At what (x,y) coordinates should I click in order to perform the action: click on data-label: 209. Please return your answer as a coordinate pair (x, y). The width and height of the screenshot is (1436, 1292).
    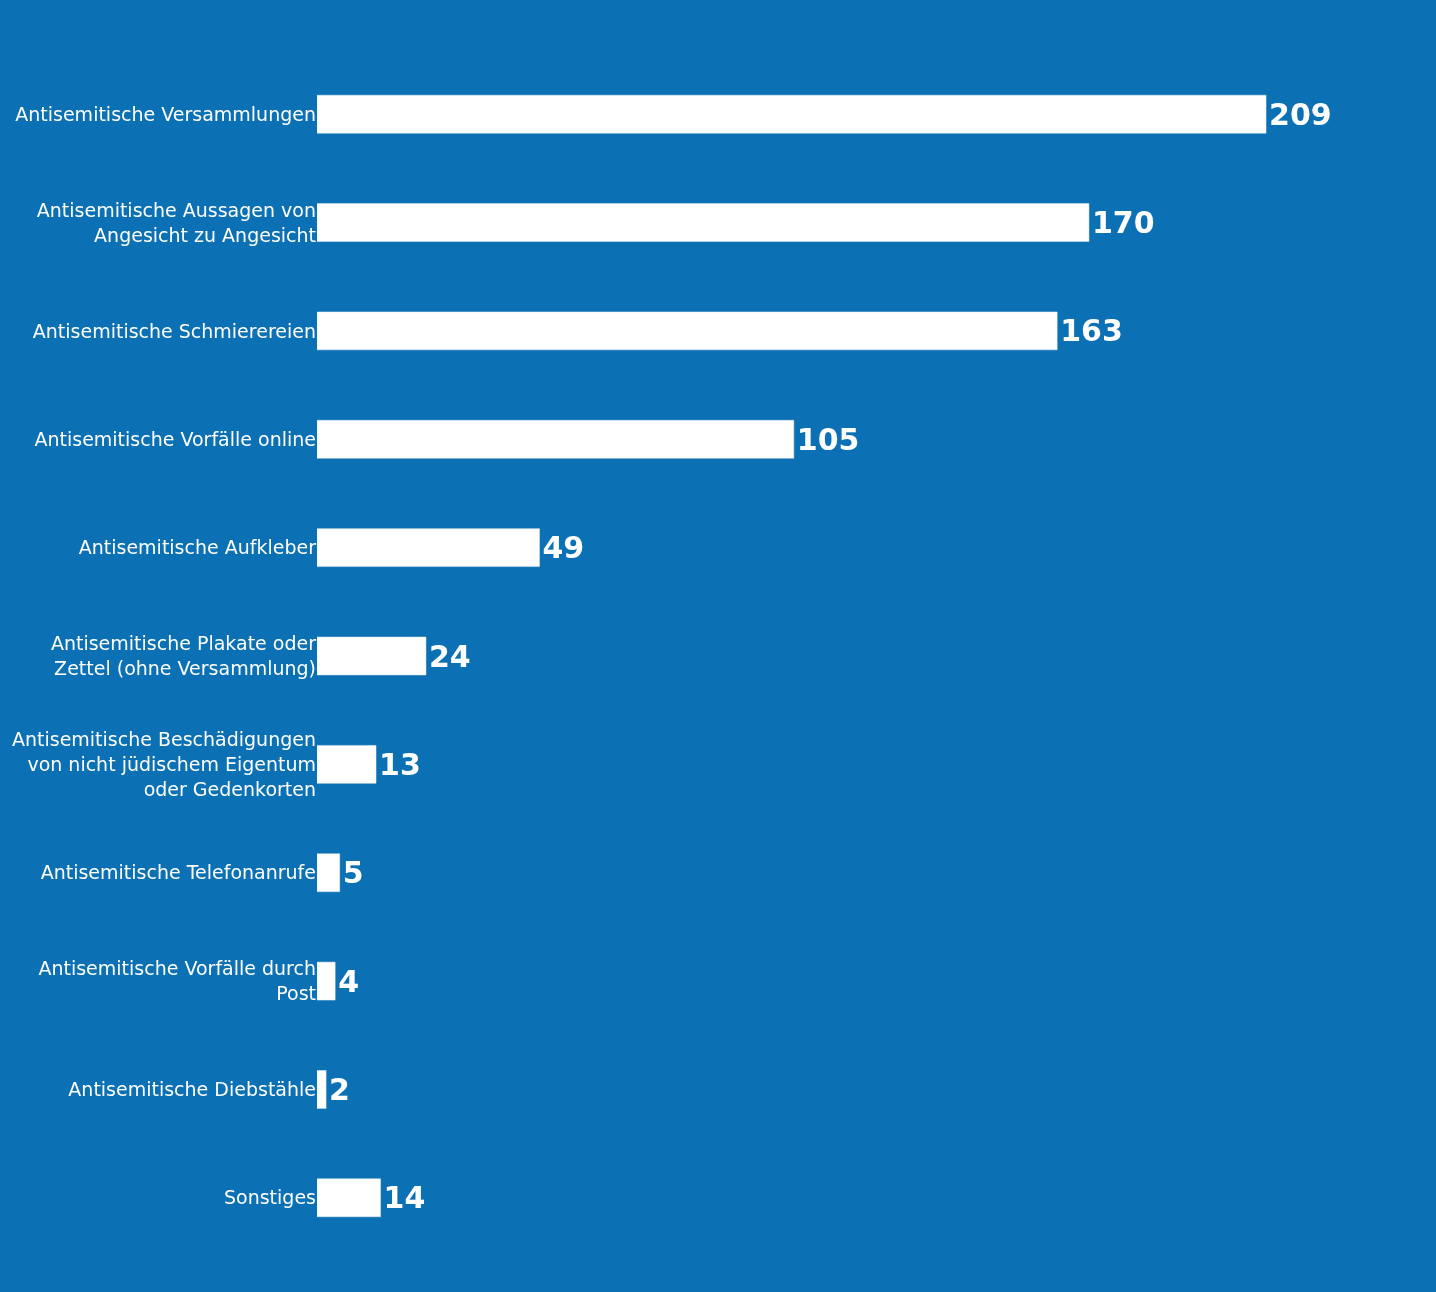
    Looking at the image, I should click on (1300, 114).